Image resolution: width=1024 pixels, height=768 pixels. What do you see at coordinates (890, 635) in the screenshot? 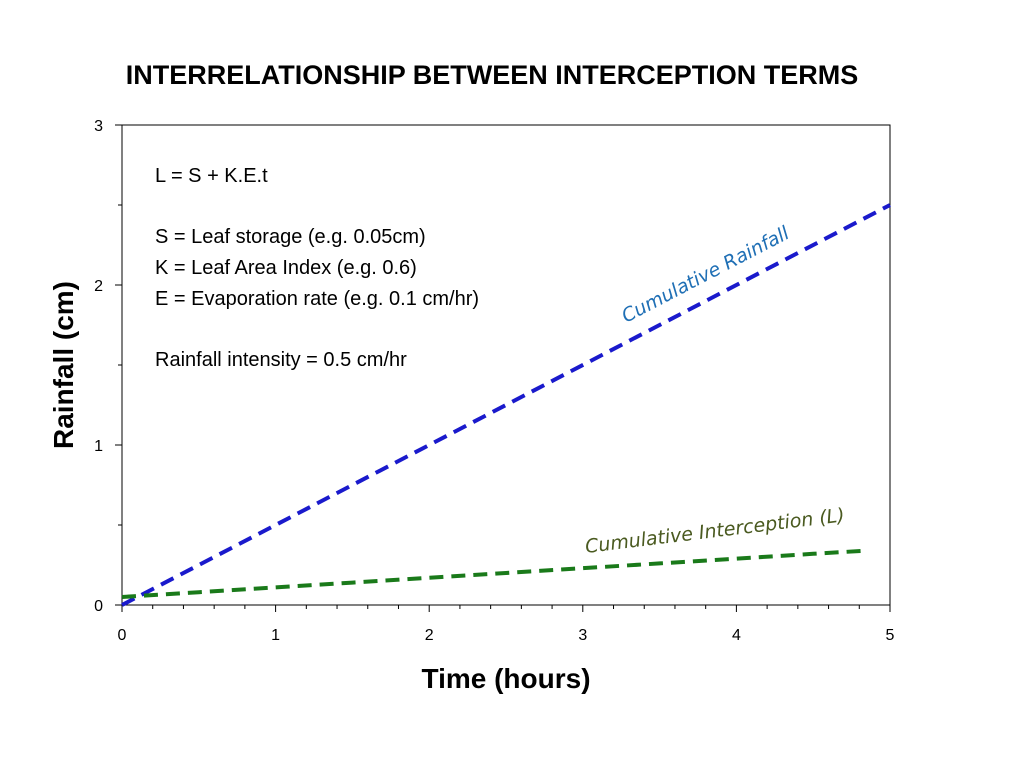
I see `x-tick-label-5: 5` at bounding box center [890, 635].